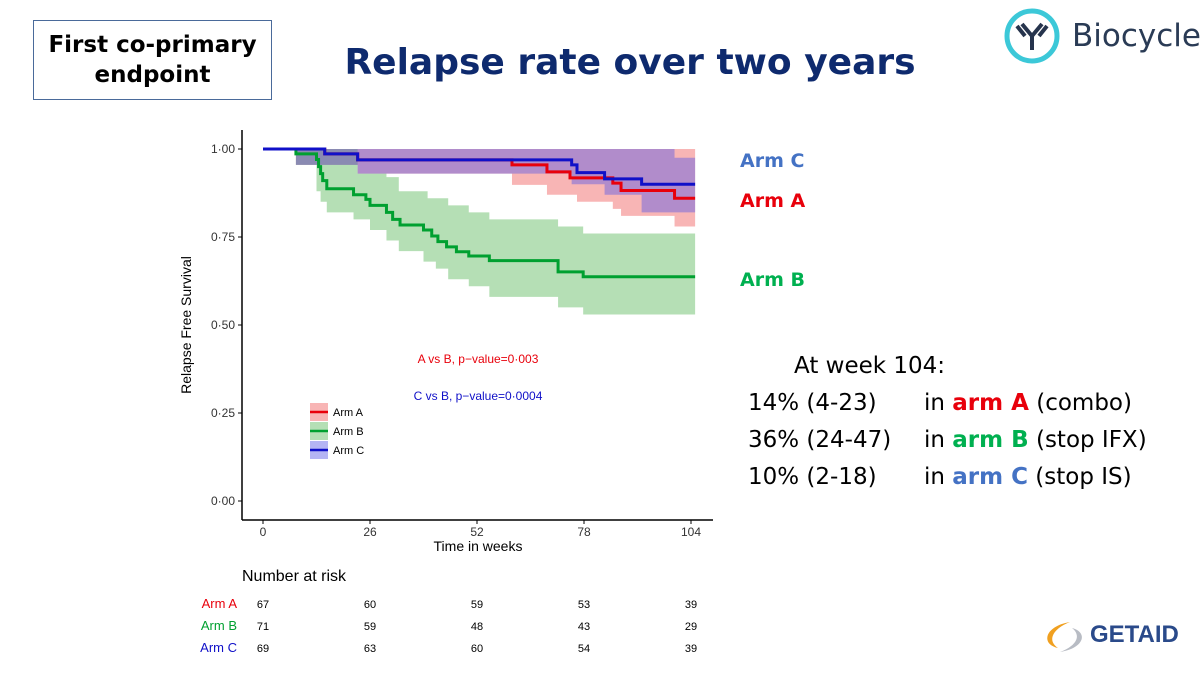  What do you see at coordinates (477, 532) in the screenshot?
I see `x-tick-label: 52` at bounding box center [477, 532].